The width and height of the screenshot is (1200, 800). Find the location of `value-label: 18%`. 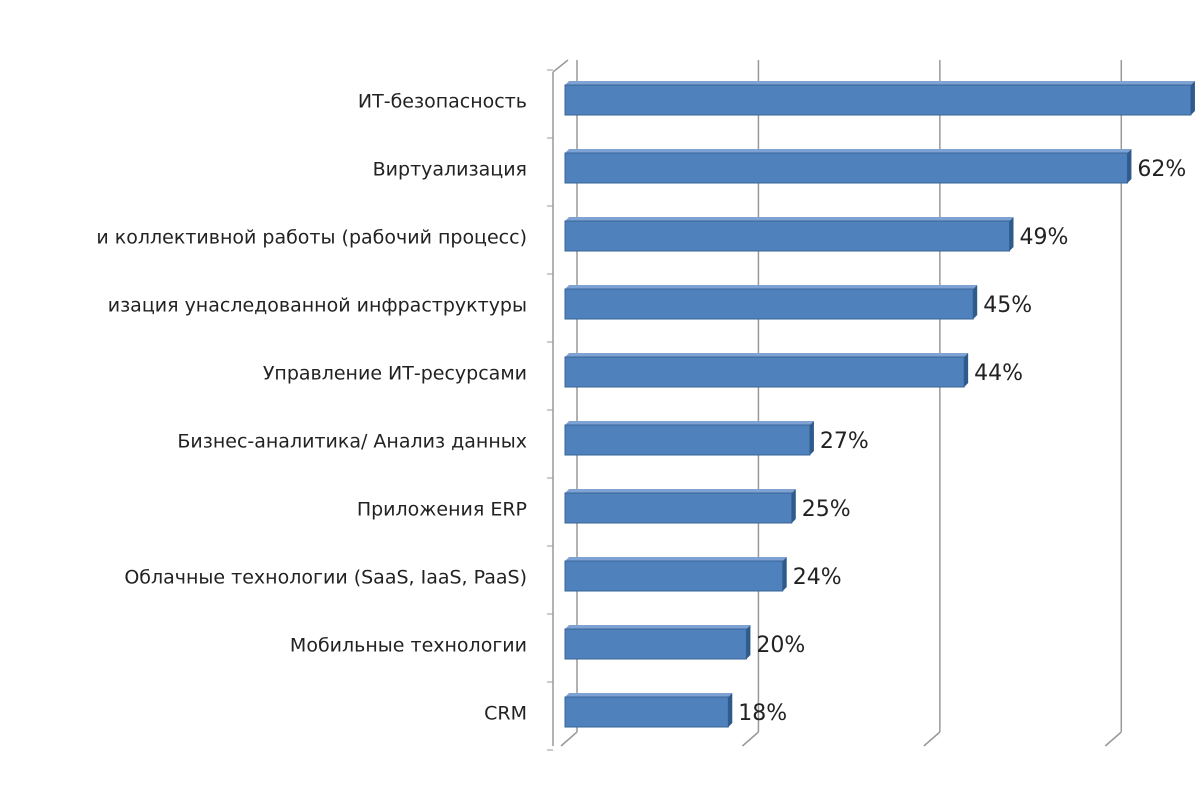

value-label: 18% is located at coordinates (762, 713).